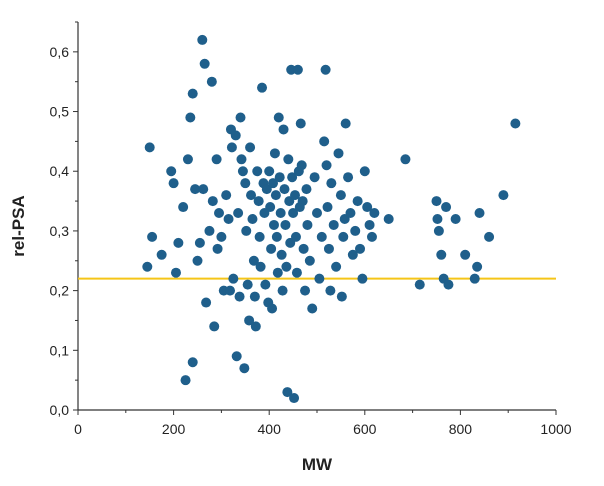  I want to click on y-tick-label: 0,6, so click(60, 52).